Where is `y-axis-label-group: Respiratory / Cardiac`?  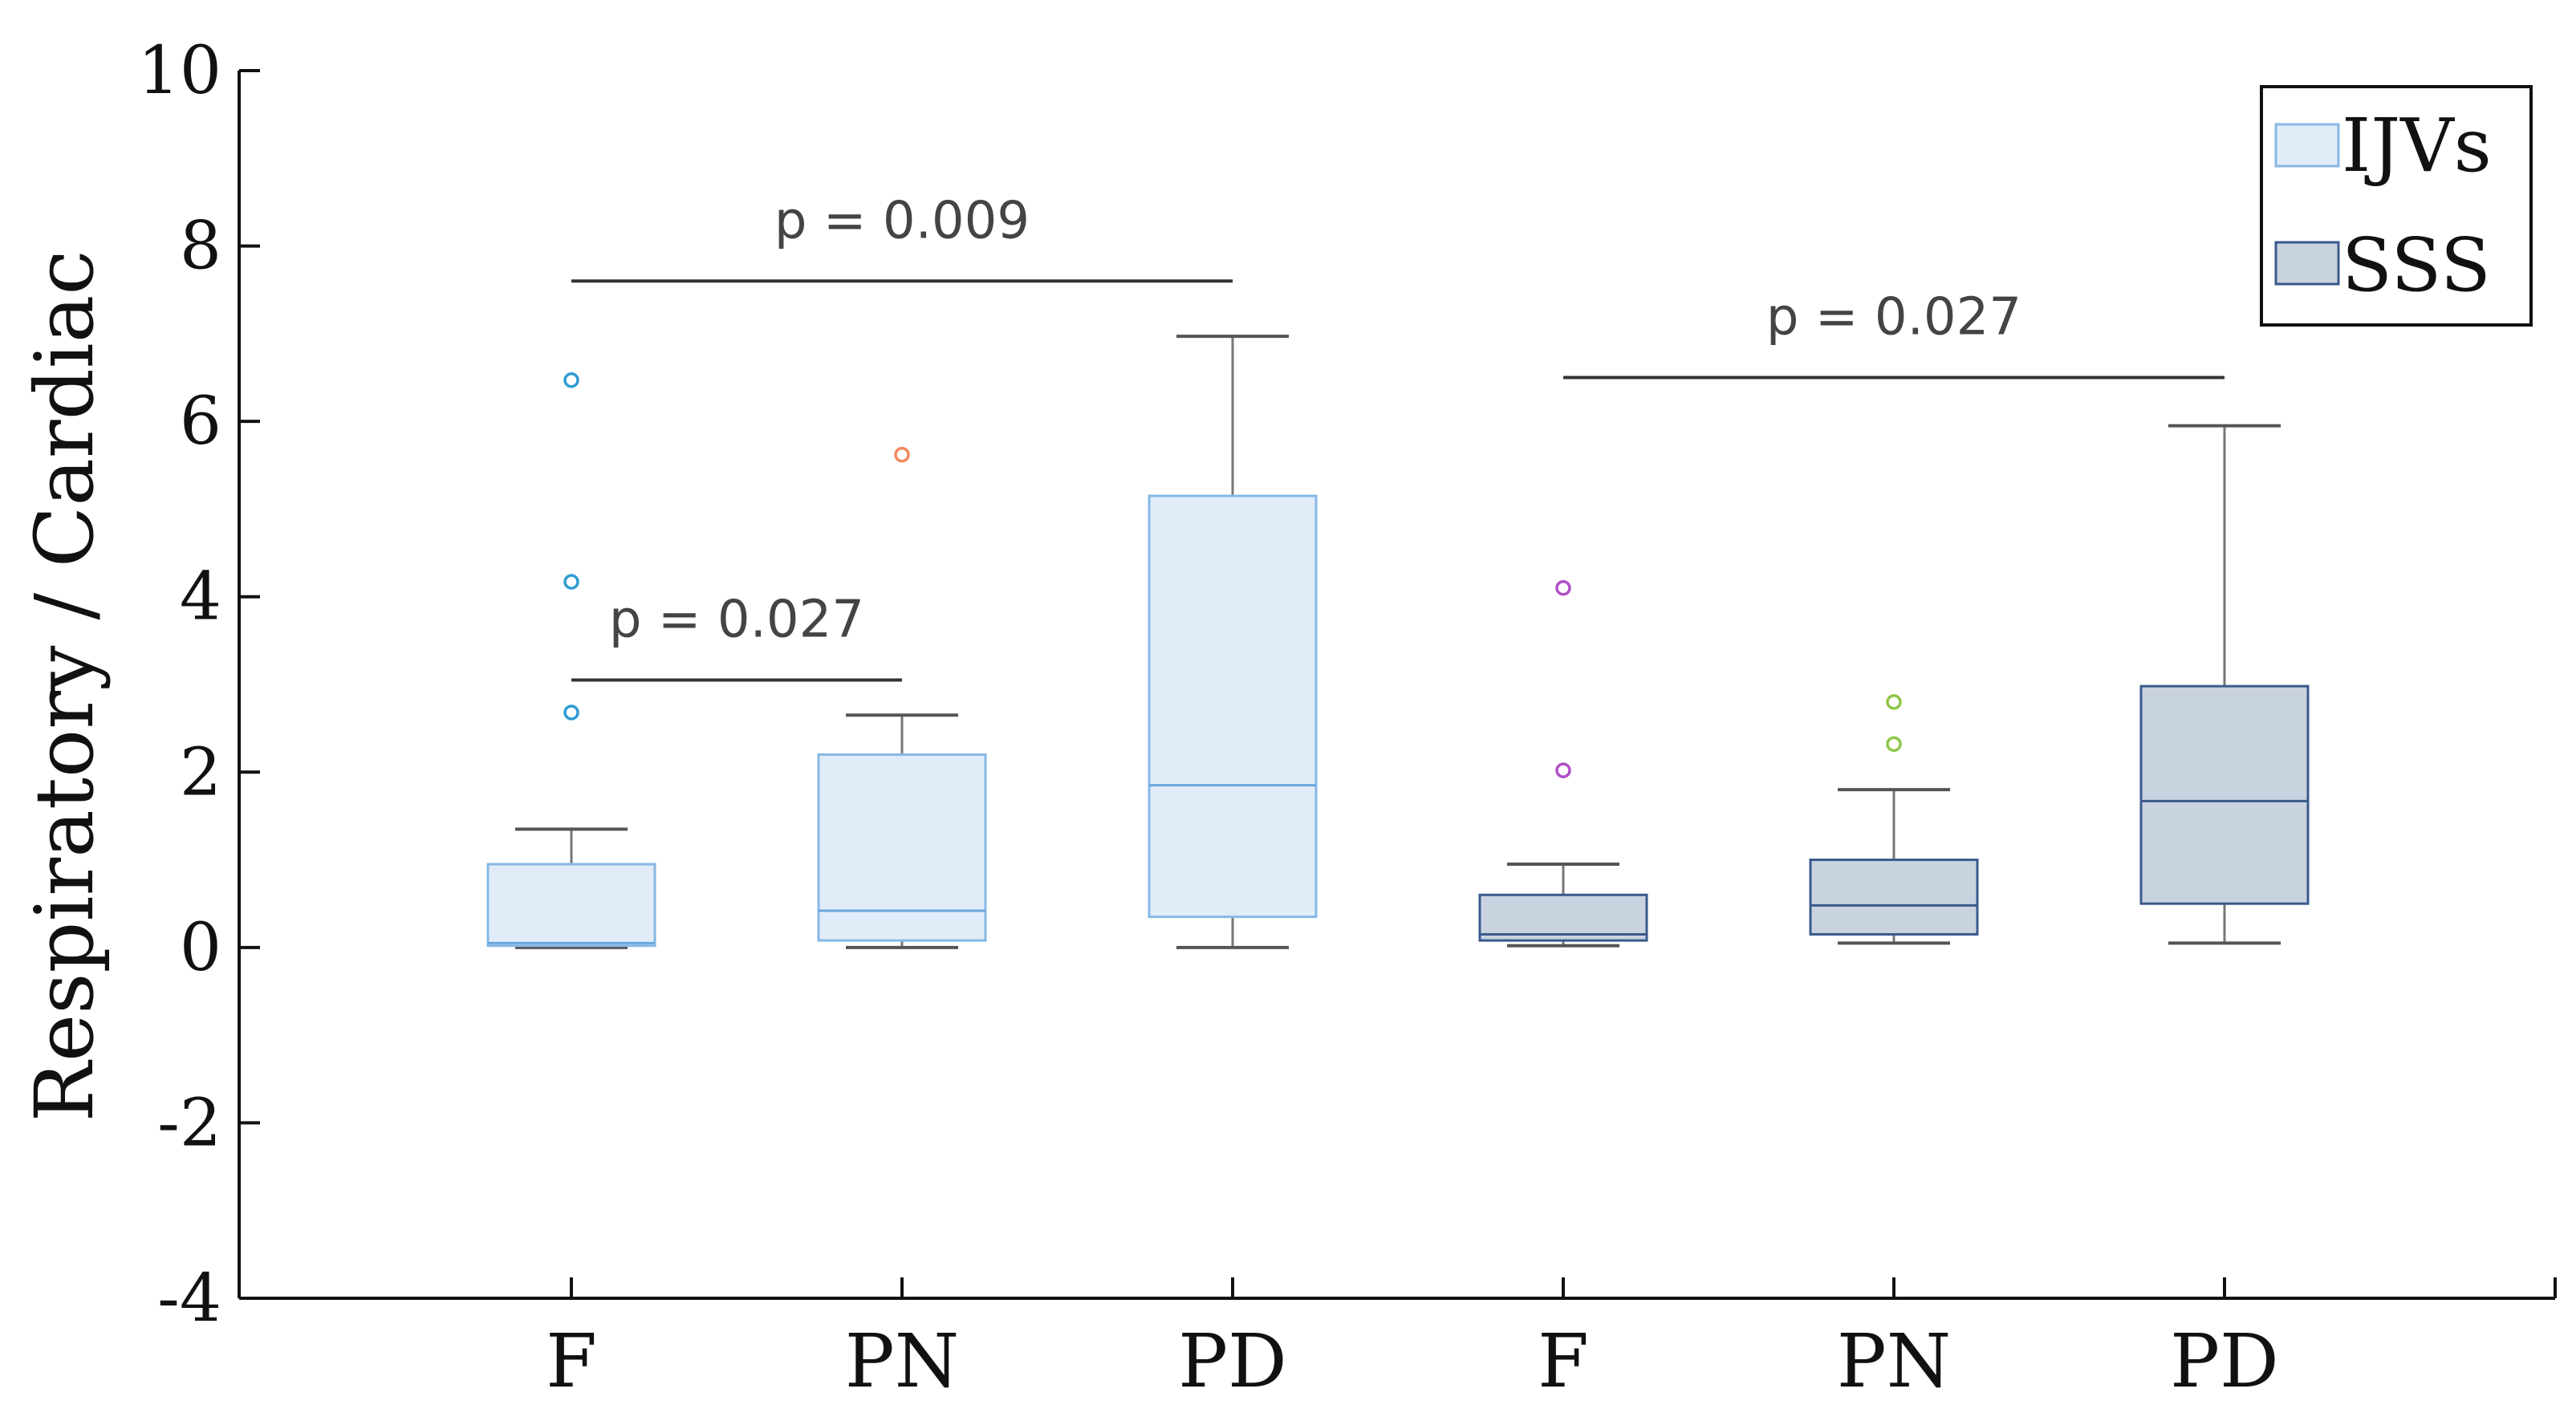 y-axis-label-group: Respiratory / Cardiac is located at coordinates (65, 686).